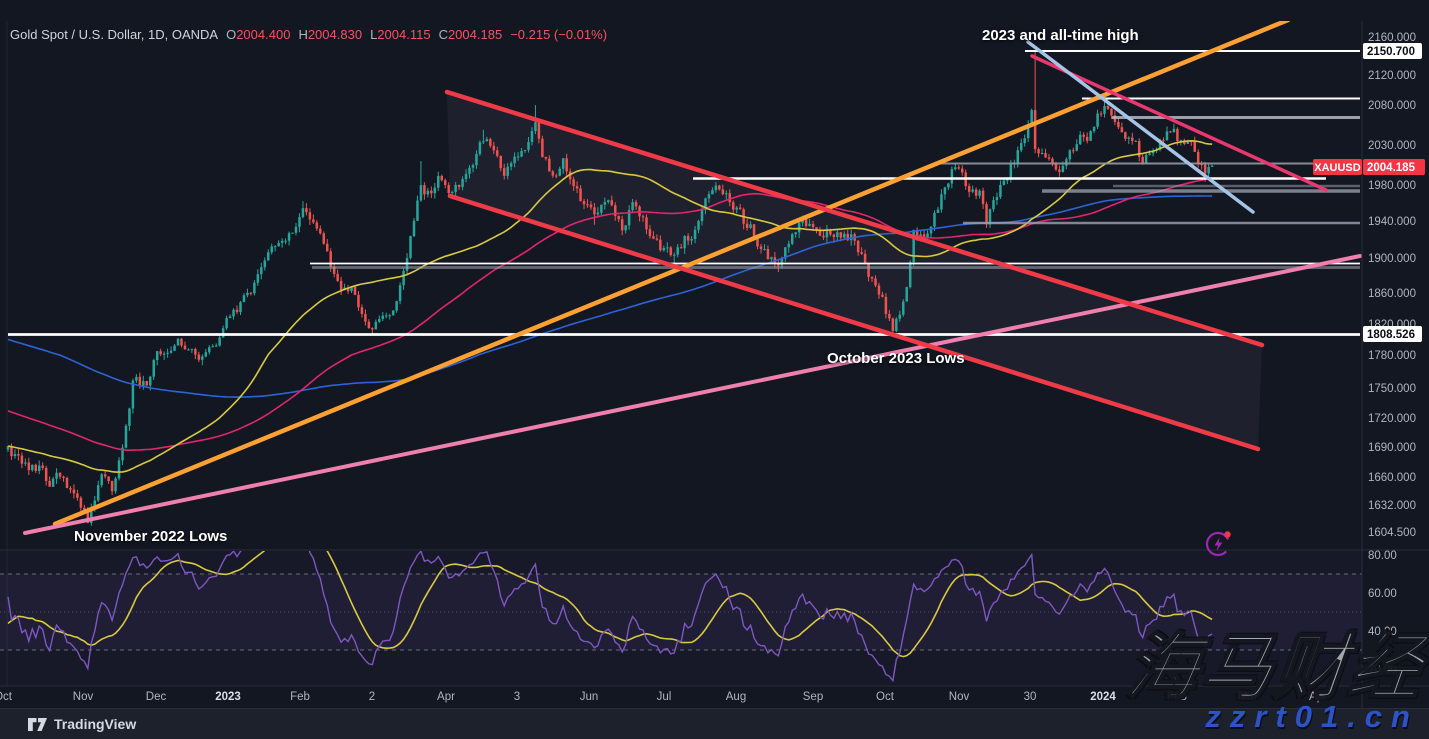  Describe the element at coordinates (1392, 448) in the screenshot. I see `price-tick-label: 1690.000` at that location.